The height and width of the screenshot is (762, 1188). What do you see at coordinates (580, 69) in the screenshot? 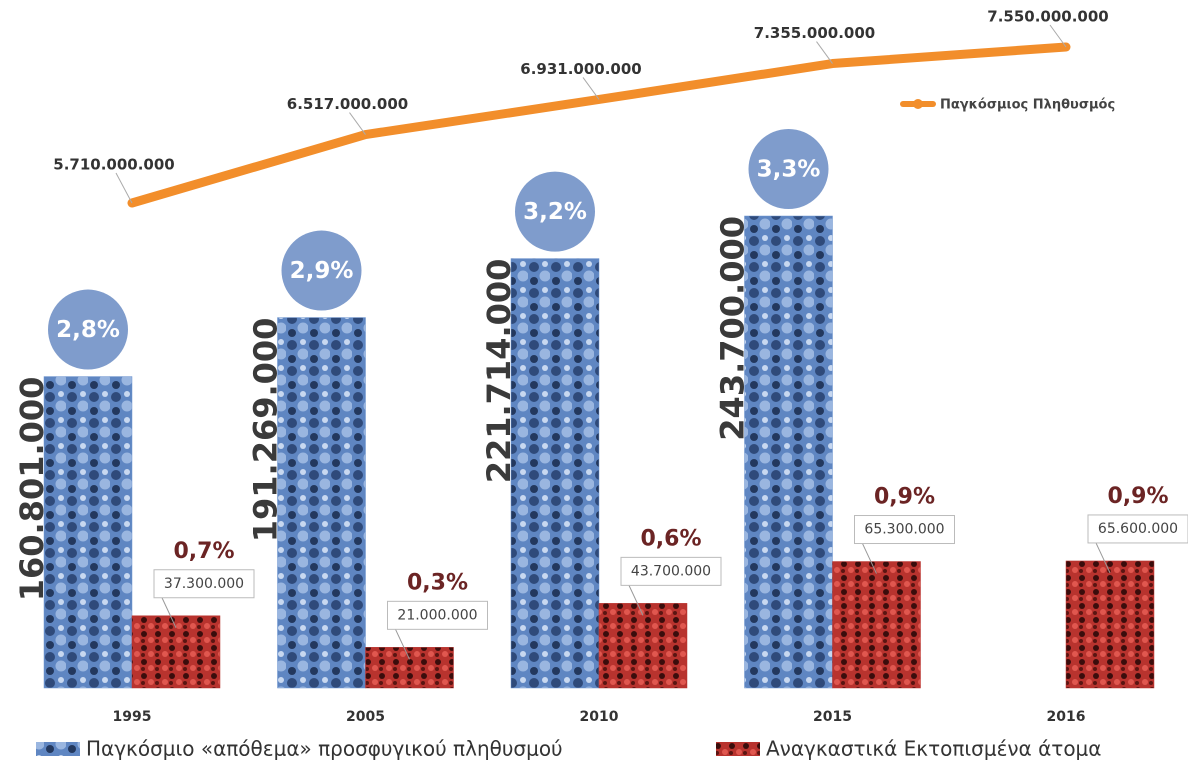
I see `value-label: 6.931.000.000` at bounding box center [580, 69].